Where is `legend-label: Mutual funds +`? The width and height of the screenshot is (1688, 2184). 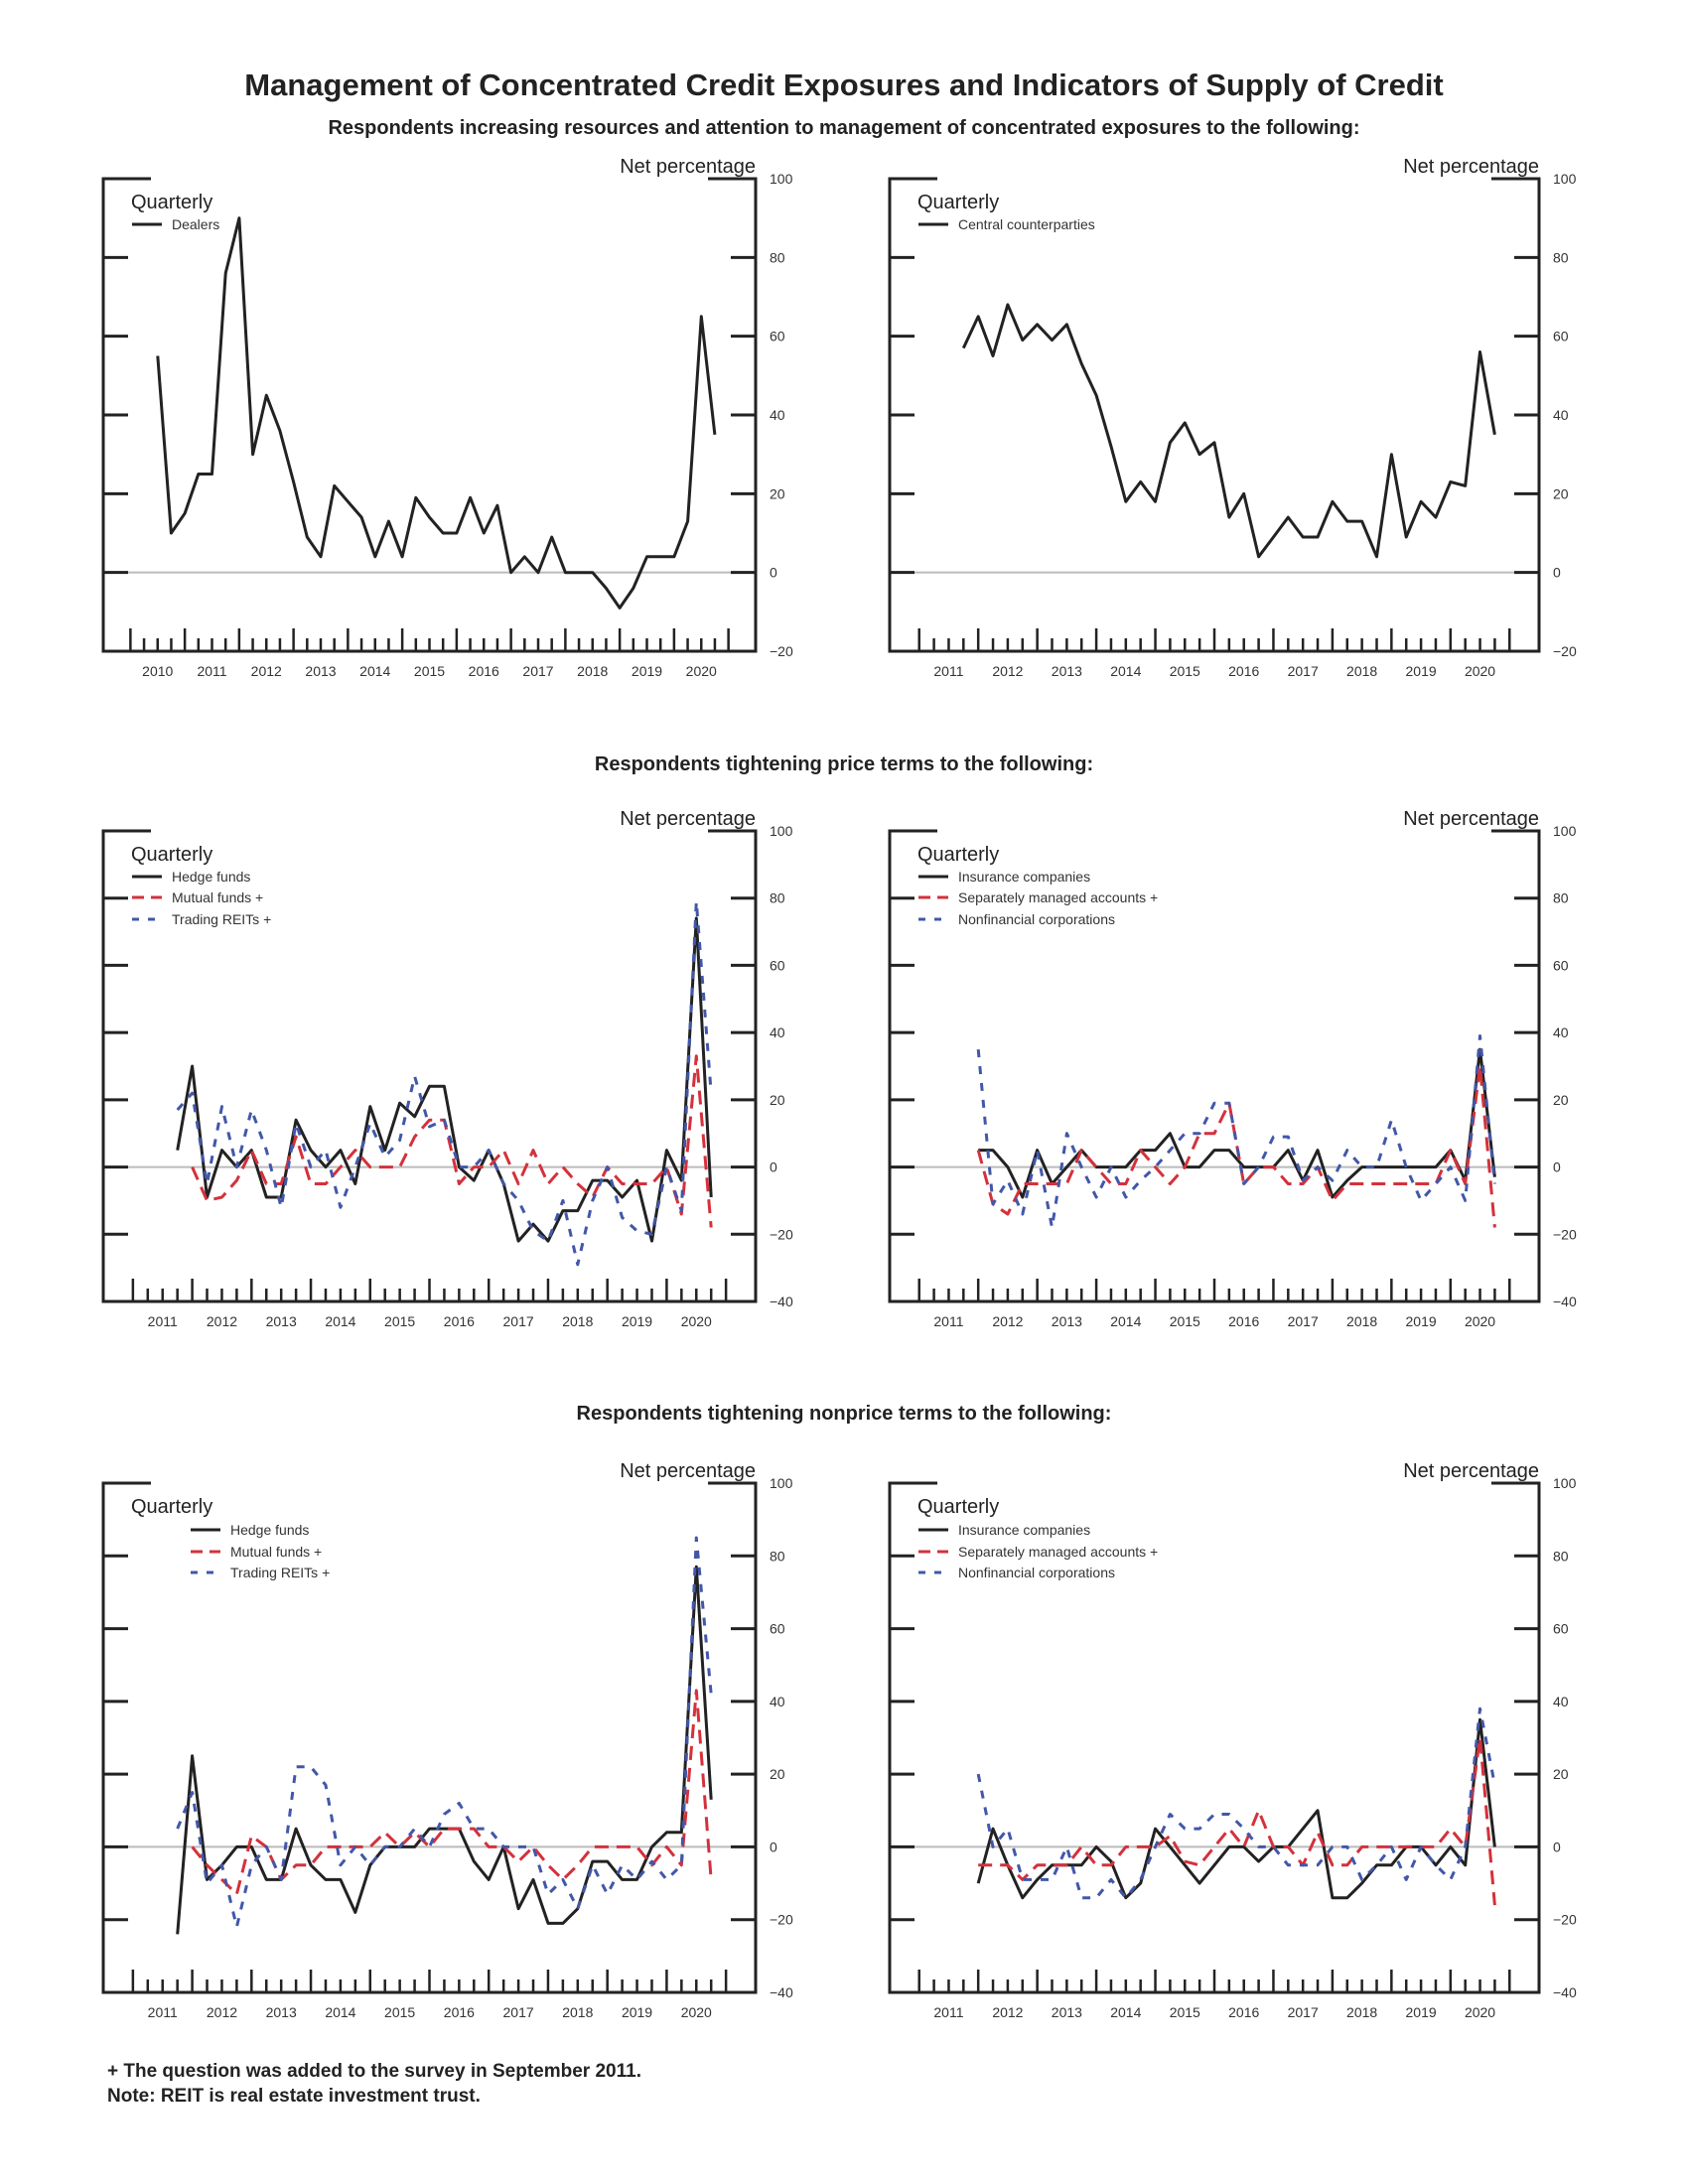 legend-label: Mutual funds + is located at coordinates (276, 1552).